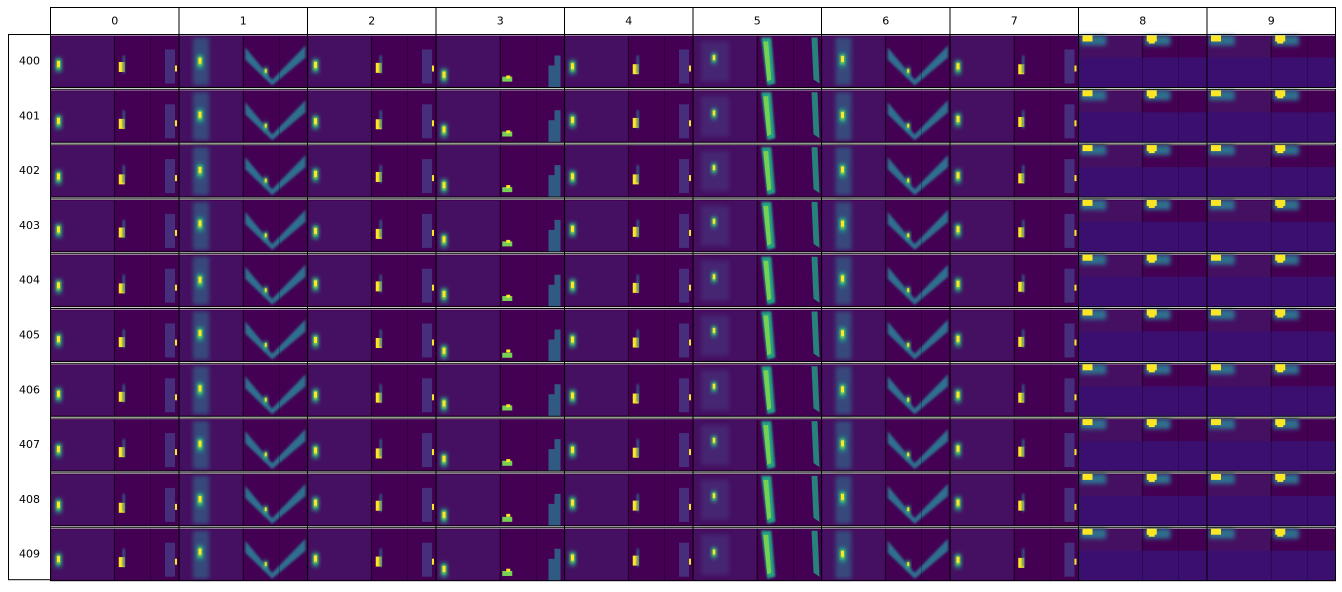 This screenshot has width=1342, height=592. What do you see at coordinates (29, 444) in the screenshot?
I see `row-label-407: 407` at bounding box center [29, 444].